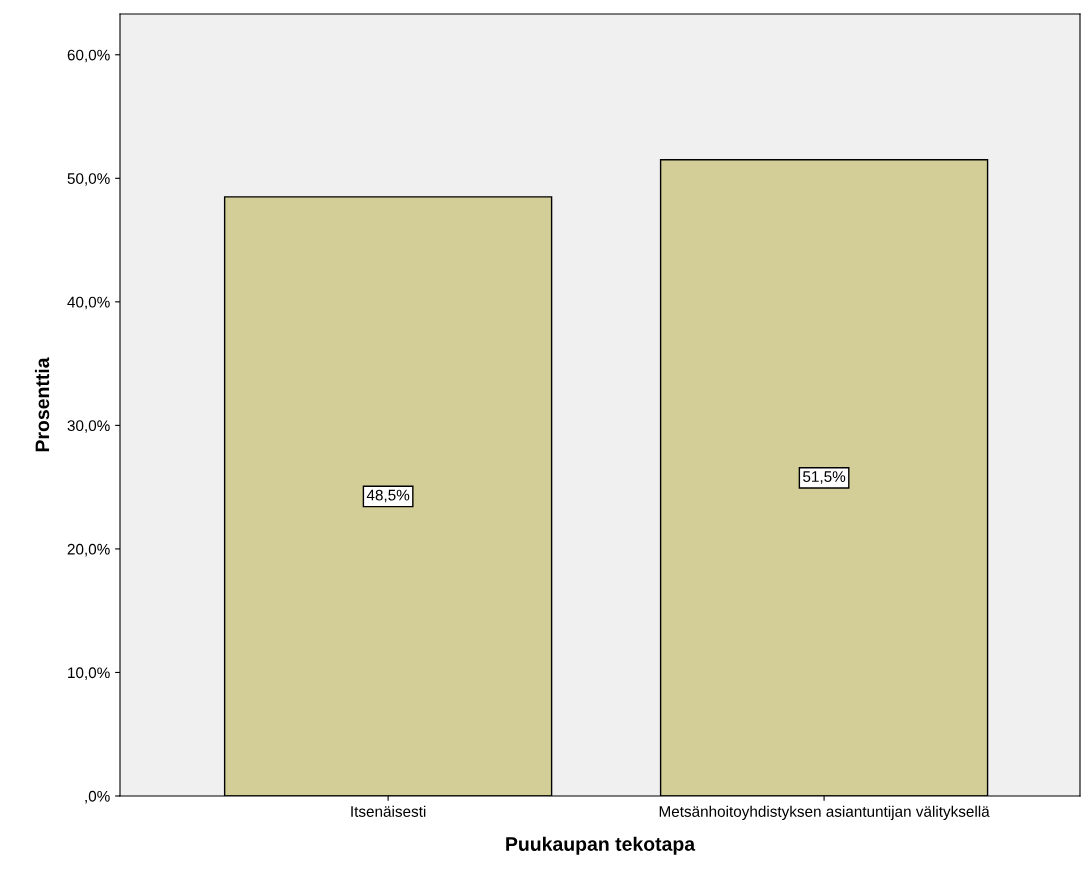 This screenshot has height=879, width=1081. What do you see at coordinates (88, 56) in the screenshot?
I see `y-tick-label: 60,0%` at bounding box center [88, 56].